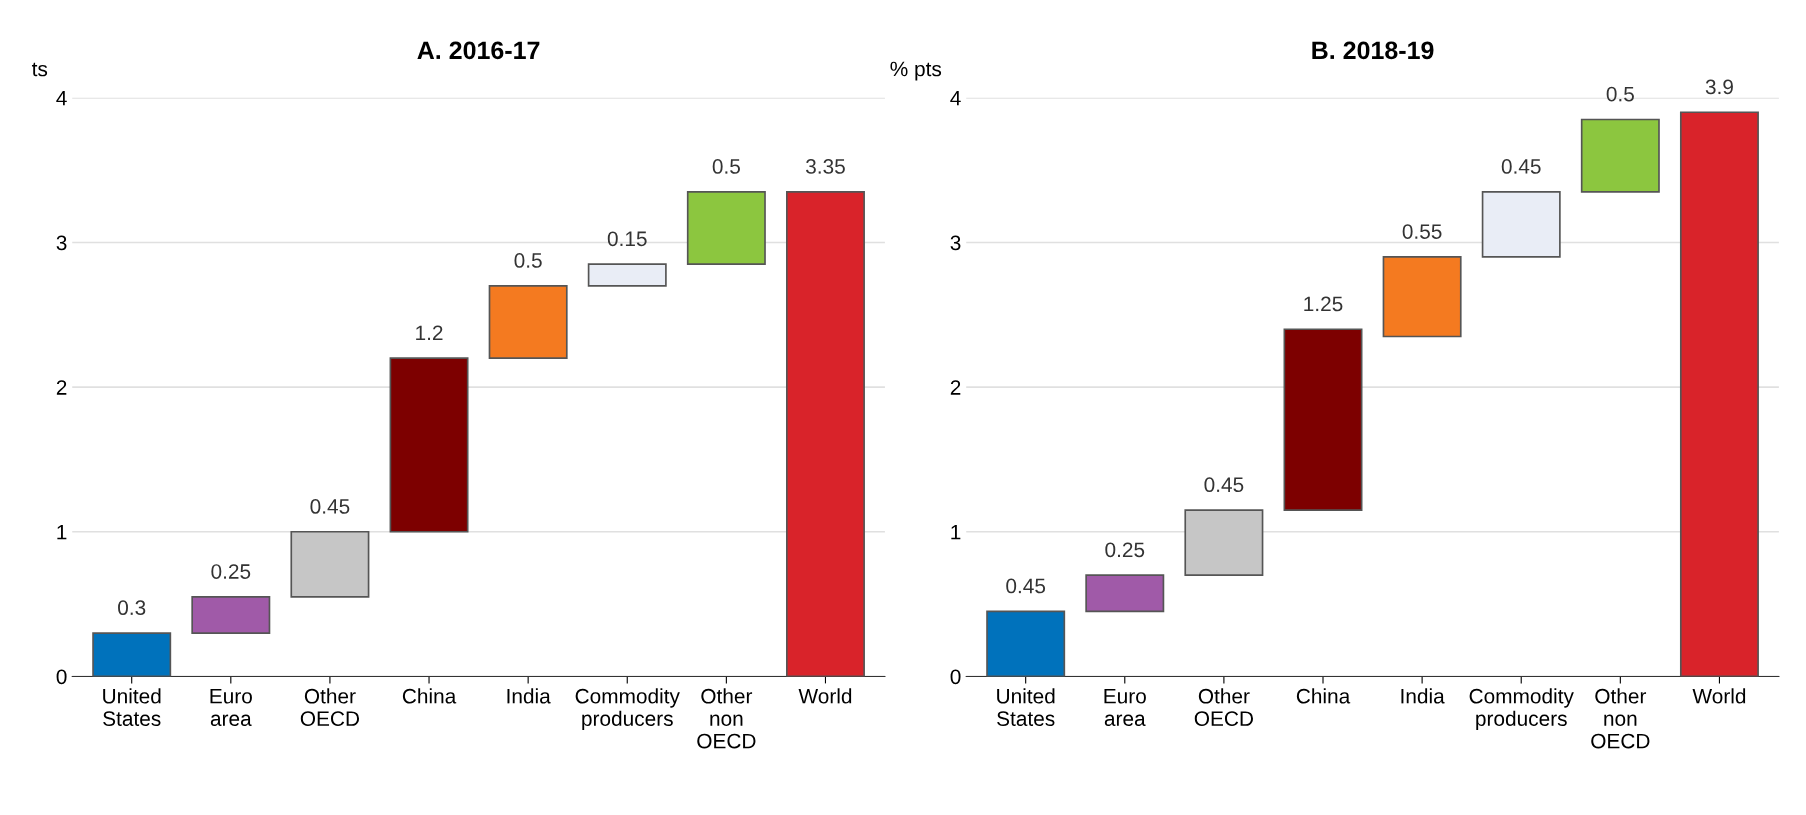 The height and width of the screenshot is (815, 1806). Describe the element at coordinates (1373, 50) in the screenshot. I see `chart-title: B. 2018-19` at that location.